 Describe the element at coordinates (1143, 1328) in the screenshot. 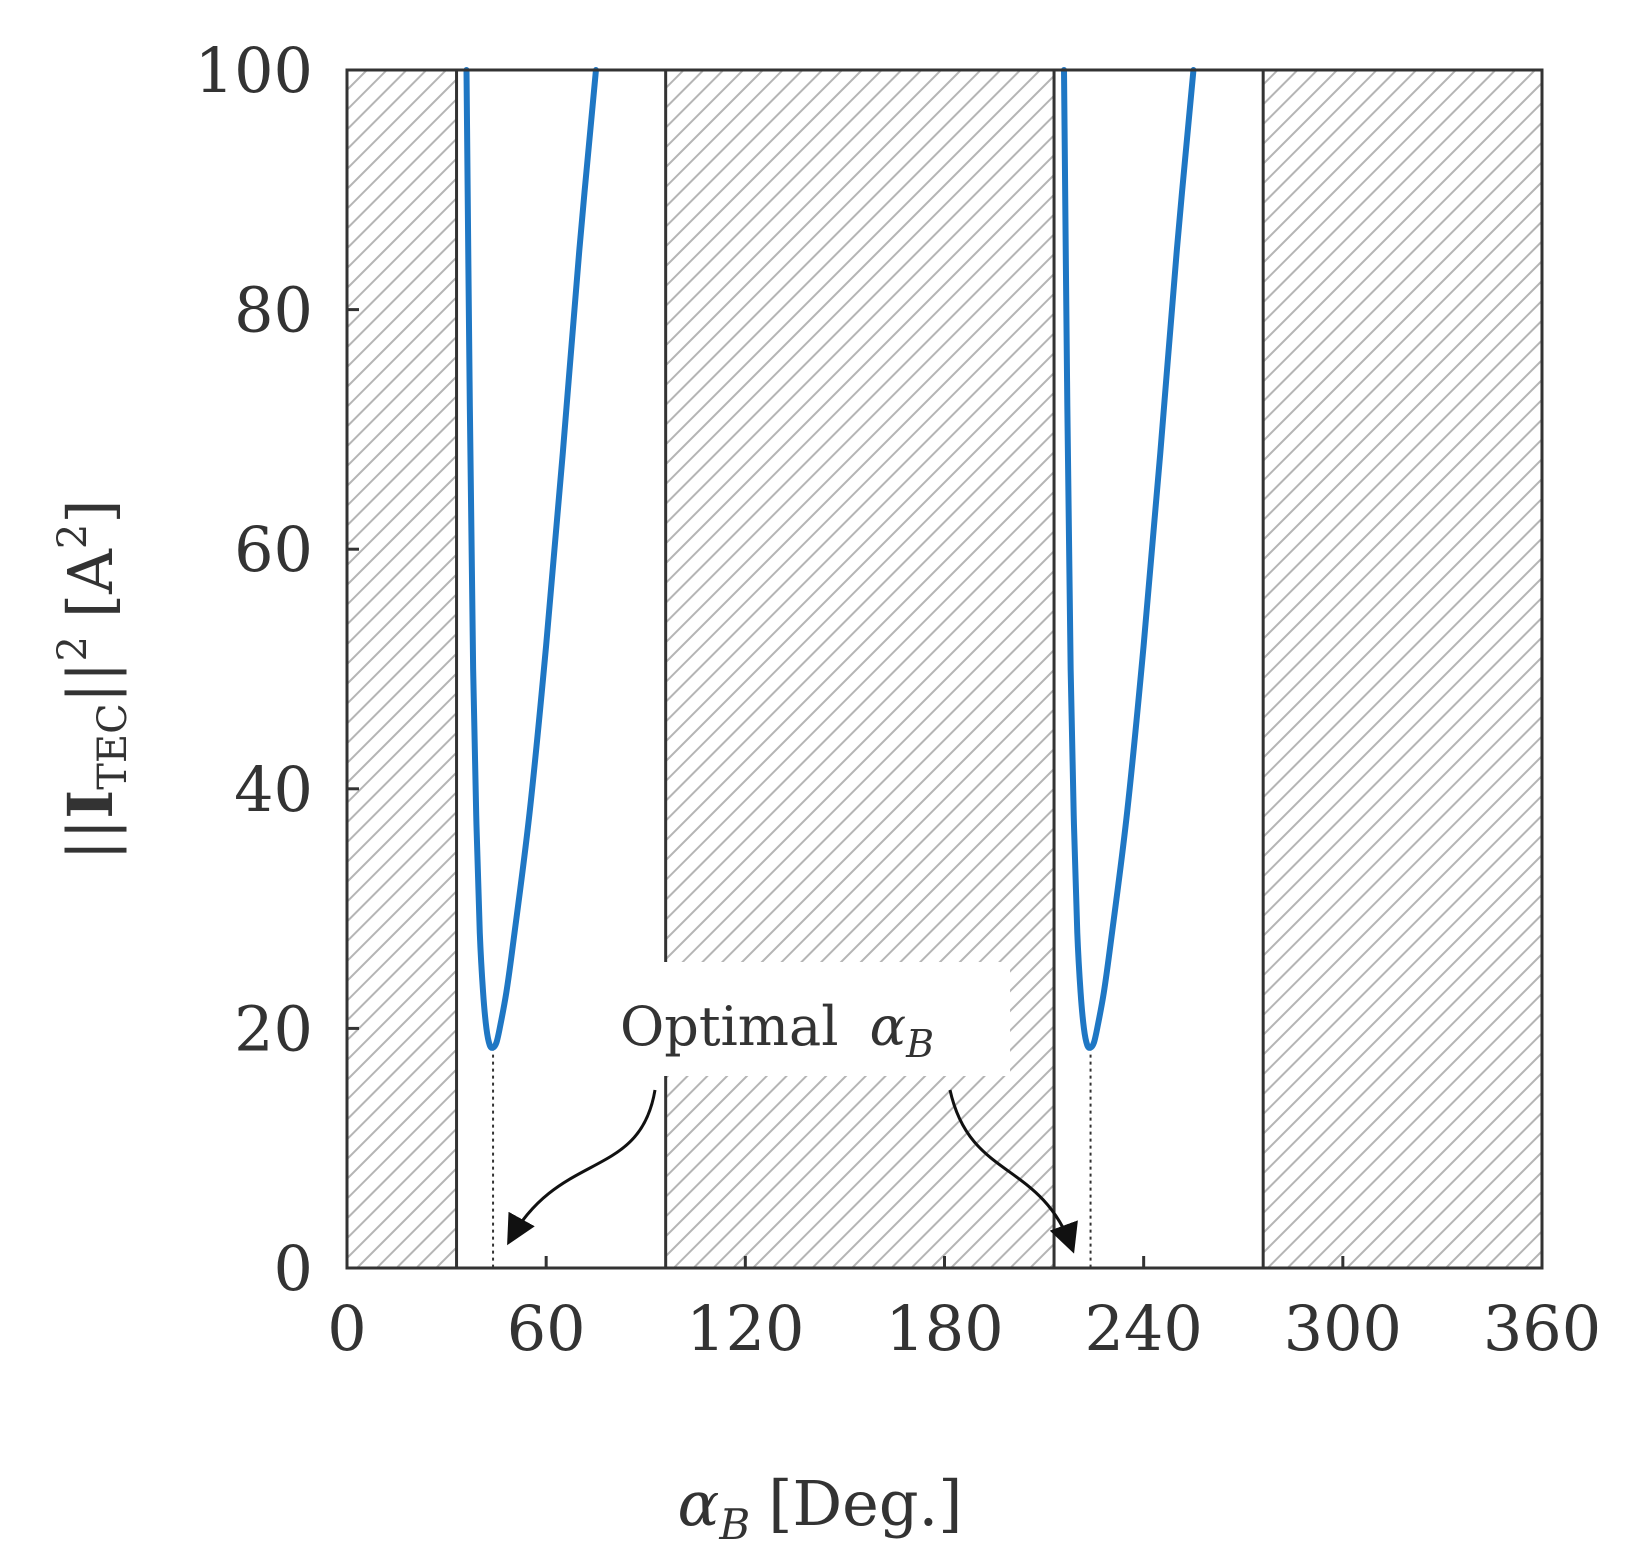

I see `x-tick-label: 240` at that location.